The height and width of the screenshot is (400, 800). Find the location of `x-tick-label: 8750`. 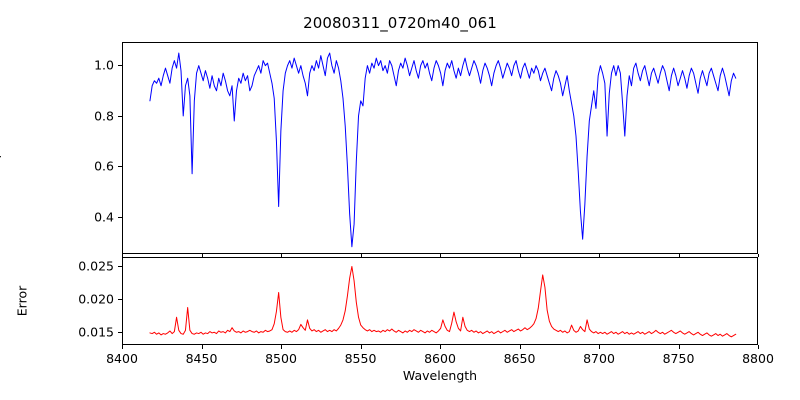

x-tick-label: 8750 is located at coordinates (678, 358).